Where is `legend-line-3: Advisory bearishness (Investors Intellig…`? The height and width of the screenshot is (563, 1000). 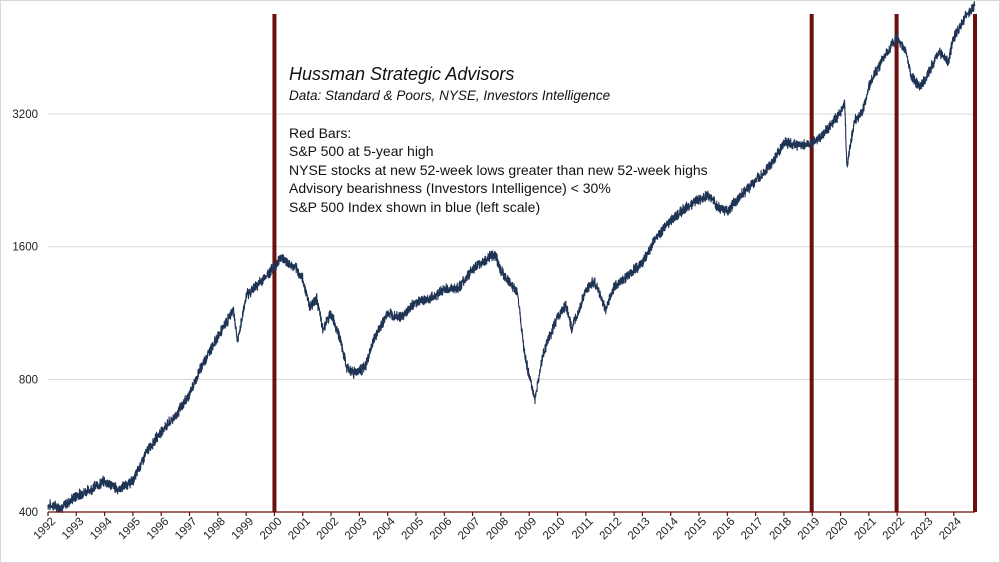
legend-line-3: Advisory bearishness (Investors Intellig… is located at coordinates (450, 188).